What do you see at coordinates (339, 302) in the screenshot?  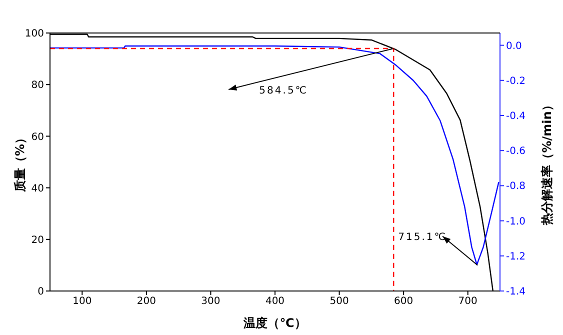 I see `x-tick-label: 500` at bounding box center [339, 302].